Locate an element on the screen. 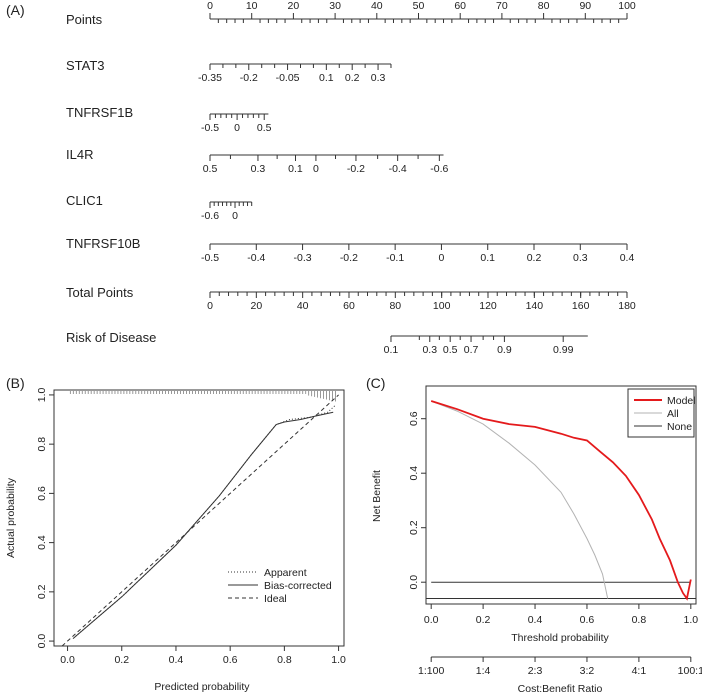  stat3-tick-label: -0.05 is located at coordinates (288, 78).